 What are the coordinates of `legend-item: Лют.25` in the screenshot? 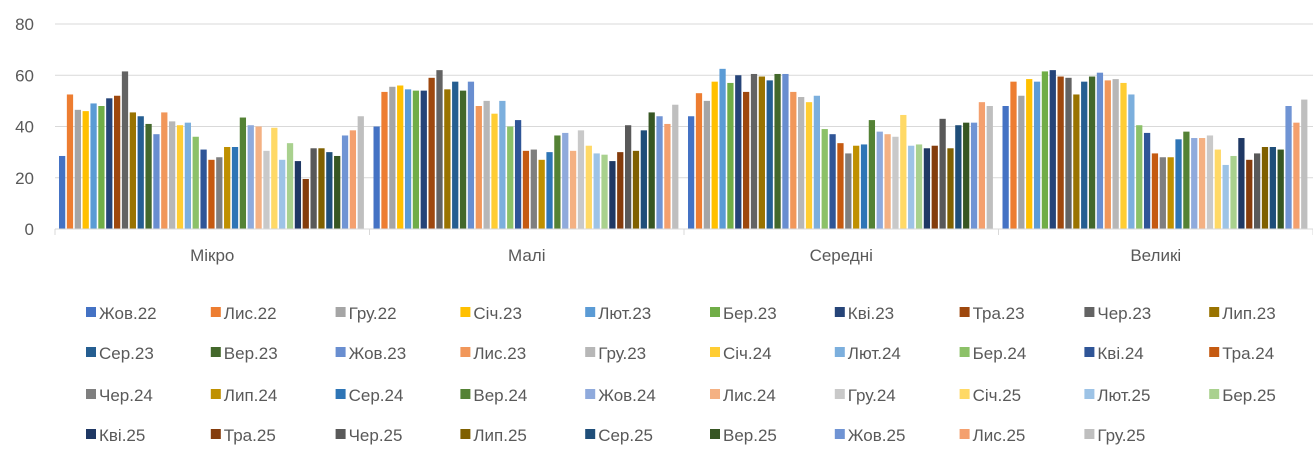 It's located at (1117, 395).